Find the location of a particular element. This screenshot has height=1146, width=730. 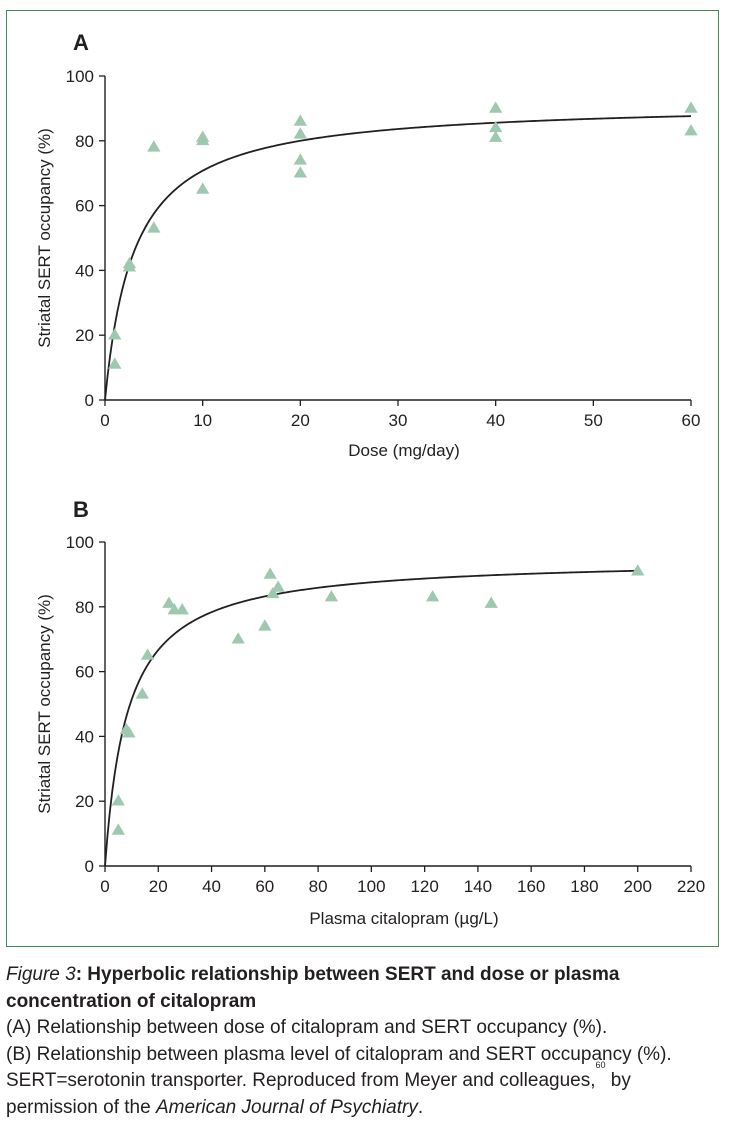

y-axis-label-a: Striatal SERT occupancy (%) is located at coordinates (44, 238).